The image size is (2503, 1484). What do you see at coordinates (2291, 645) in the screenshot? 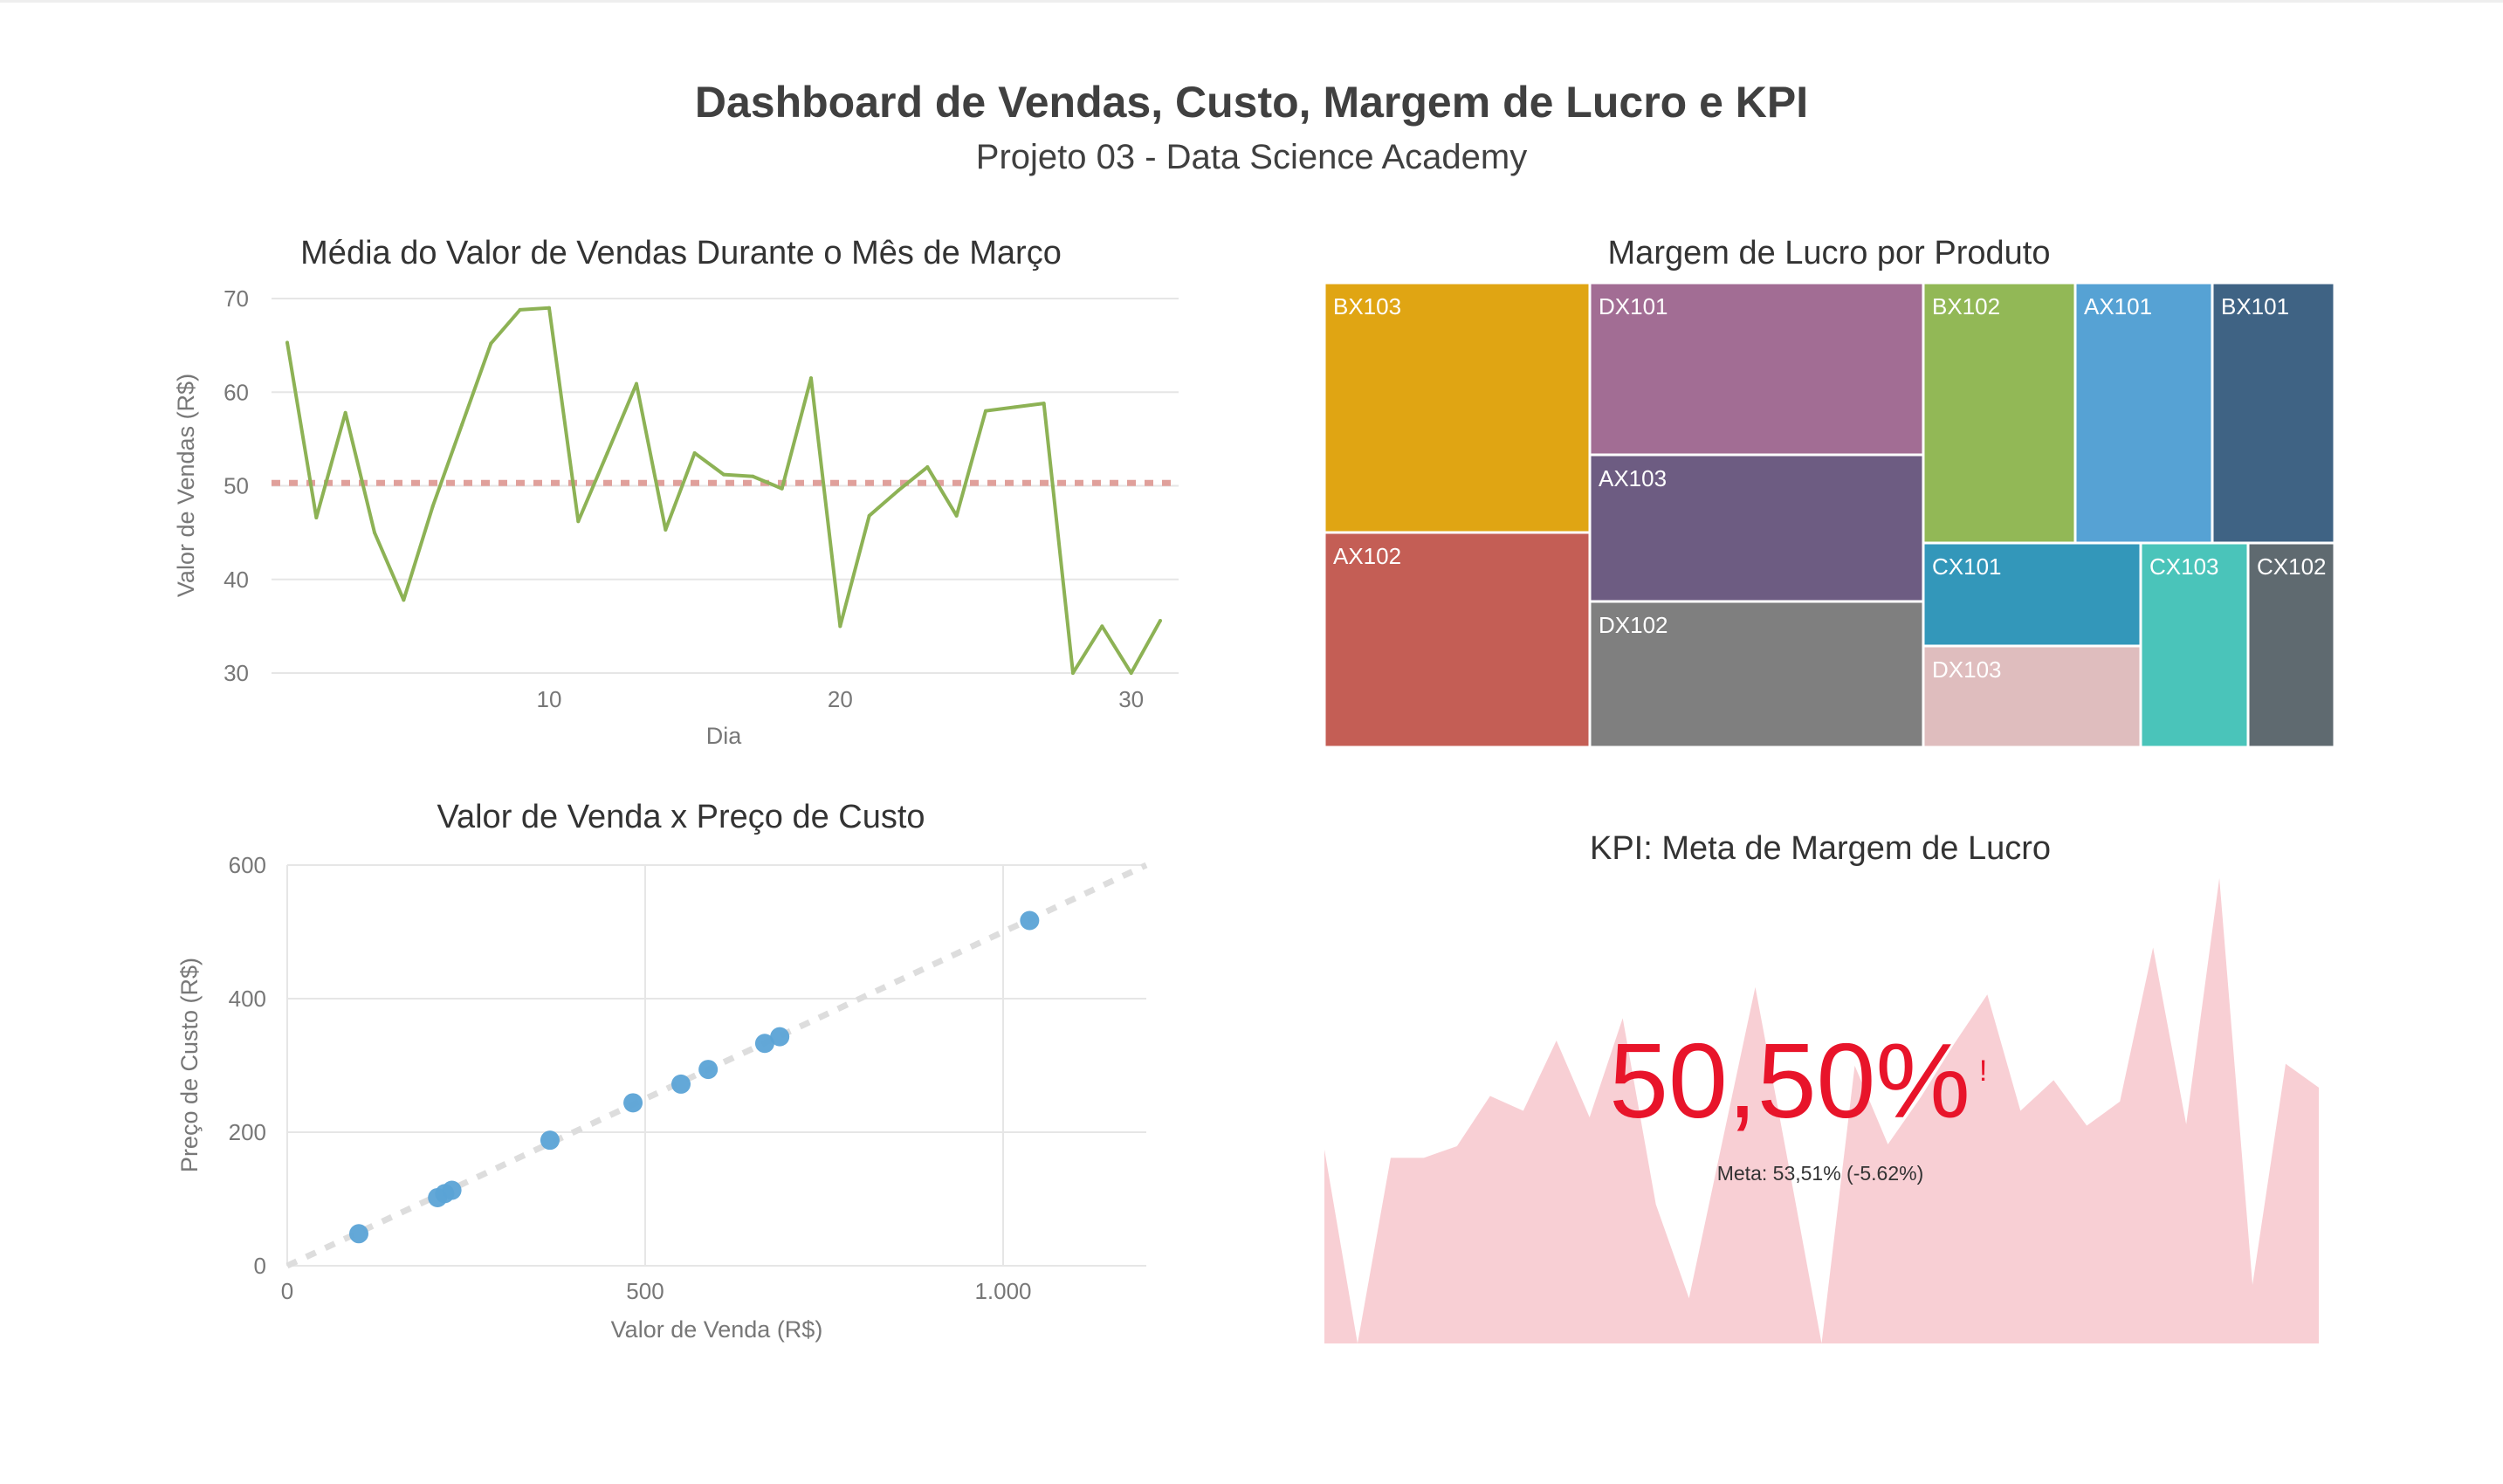
I see `treemap-cell-cx102: CX102` at bounding box center [2291, 645].